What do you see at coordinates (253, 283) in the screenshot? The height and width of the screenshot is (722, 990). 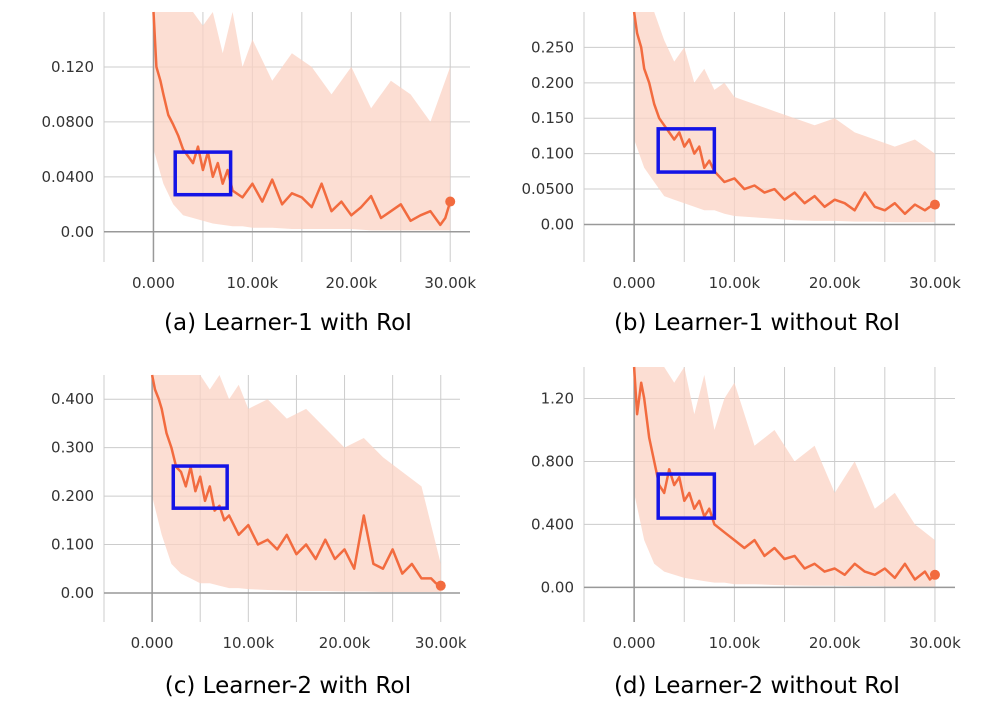 I see `x-tick-label-a: 10.00k` at bounding box center [253, 283].